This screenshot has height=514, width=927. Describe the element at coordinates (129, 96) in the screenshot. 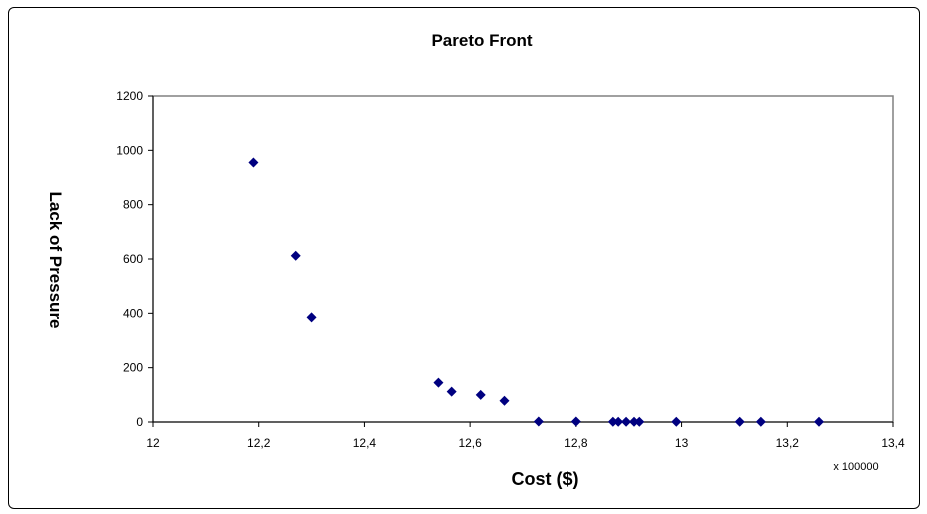

I see `y-tick-label: 1200` at that location.